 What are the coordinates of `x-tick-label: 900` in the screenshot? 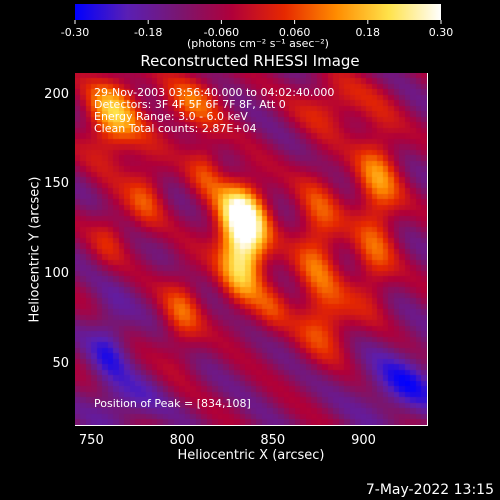 It's located at (363, 440).